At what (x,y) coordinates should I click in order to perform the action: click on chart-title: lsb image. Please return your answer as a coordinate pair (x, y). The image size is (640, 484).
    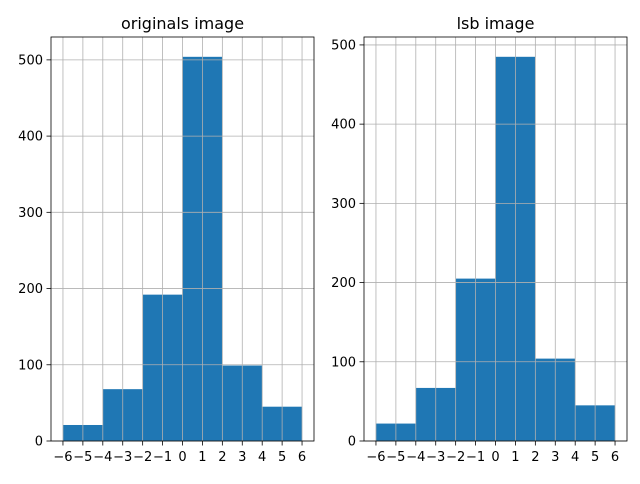
    Looking at the image, I should click on (496, 23).